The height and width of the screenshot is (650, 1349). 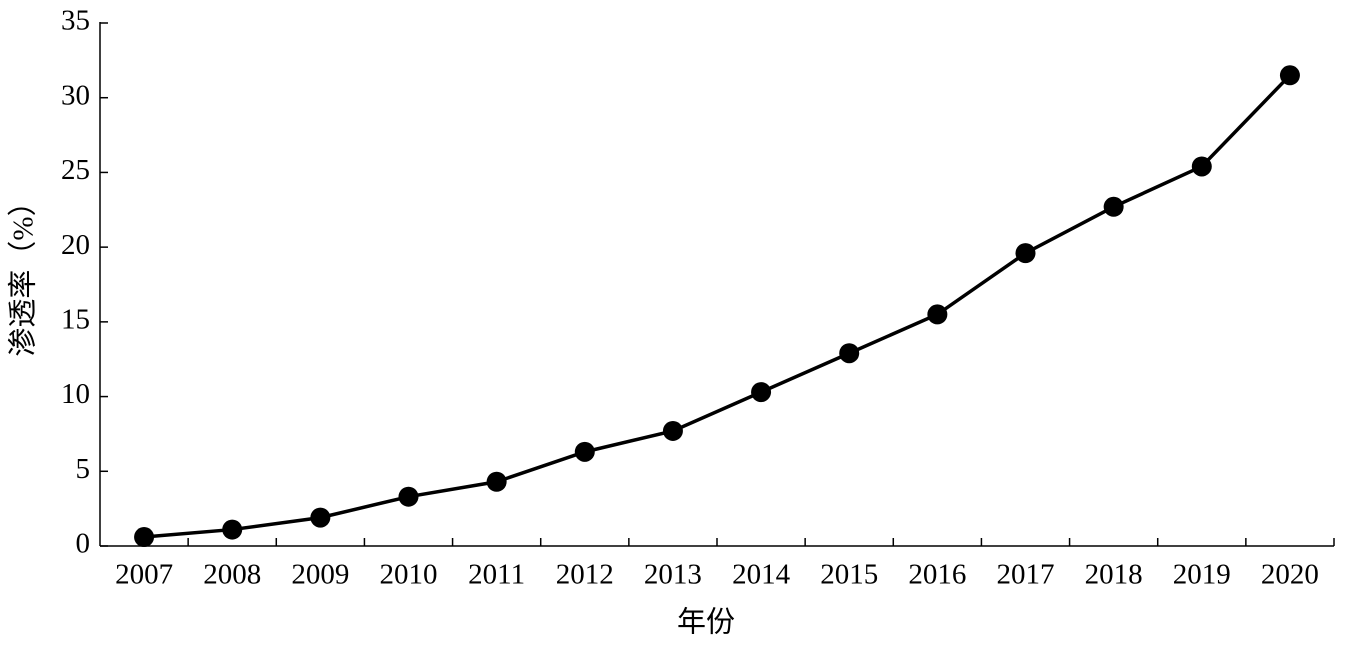 I want to click on x-tick-label: 2010, so click(x=409, y=575).